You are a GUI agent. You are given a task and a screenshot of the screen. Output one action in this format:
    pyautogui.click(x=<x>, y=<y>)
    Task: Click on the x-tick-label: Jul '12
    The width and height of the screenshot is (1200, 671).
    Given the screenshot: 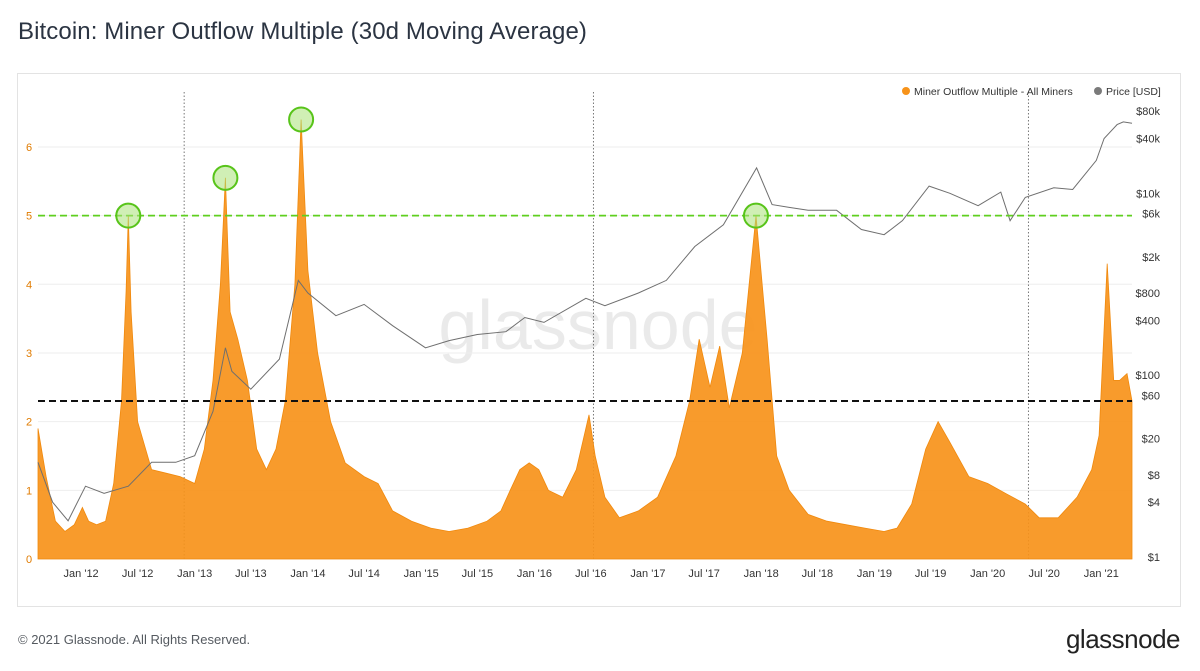 What is the action you would take?
    pyautogui.click(x=137, y=574)
    